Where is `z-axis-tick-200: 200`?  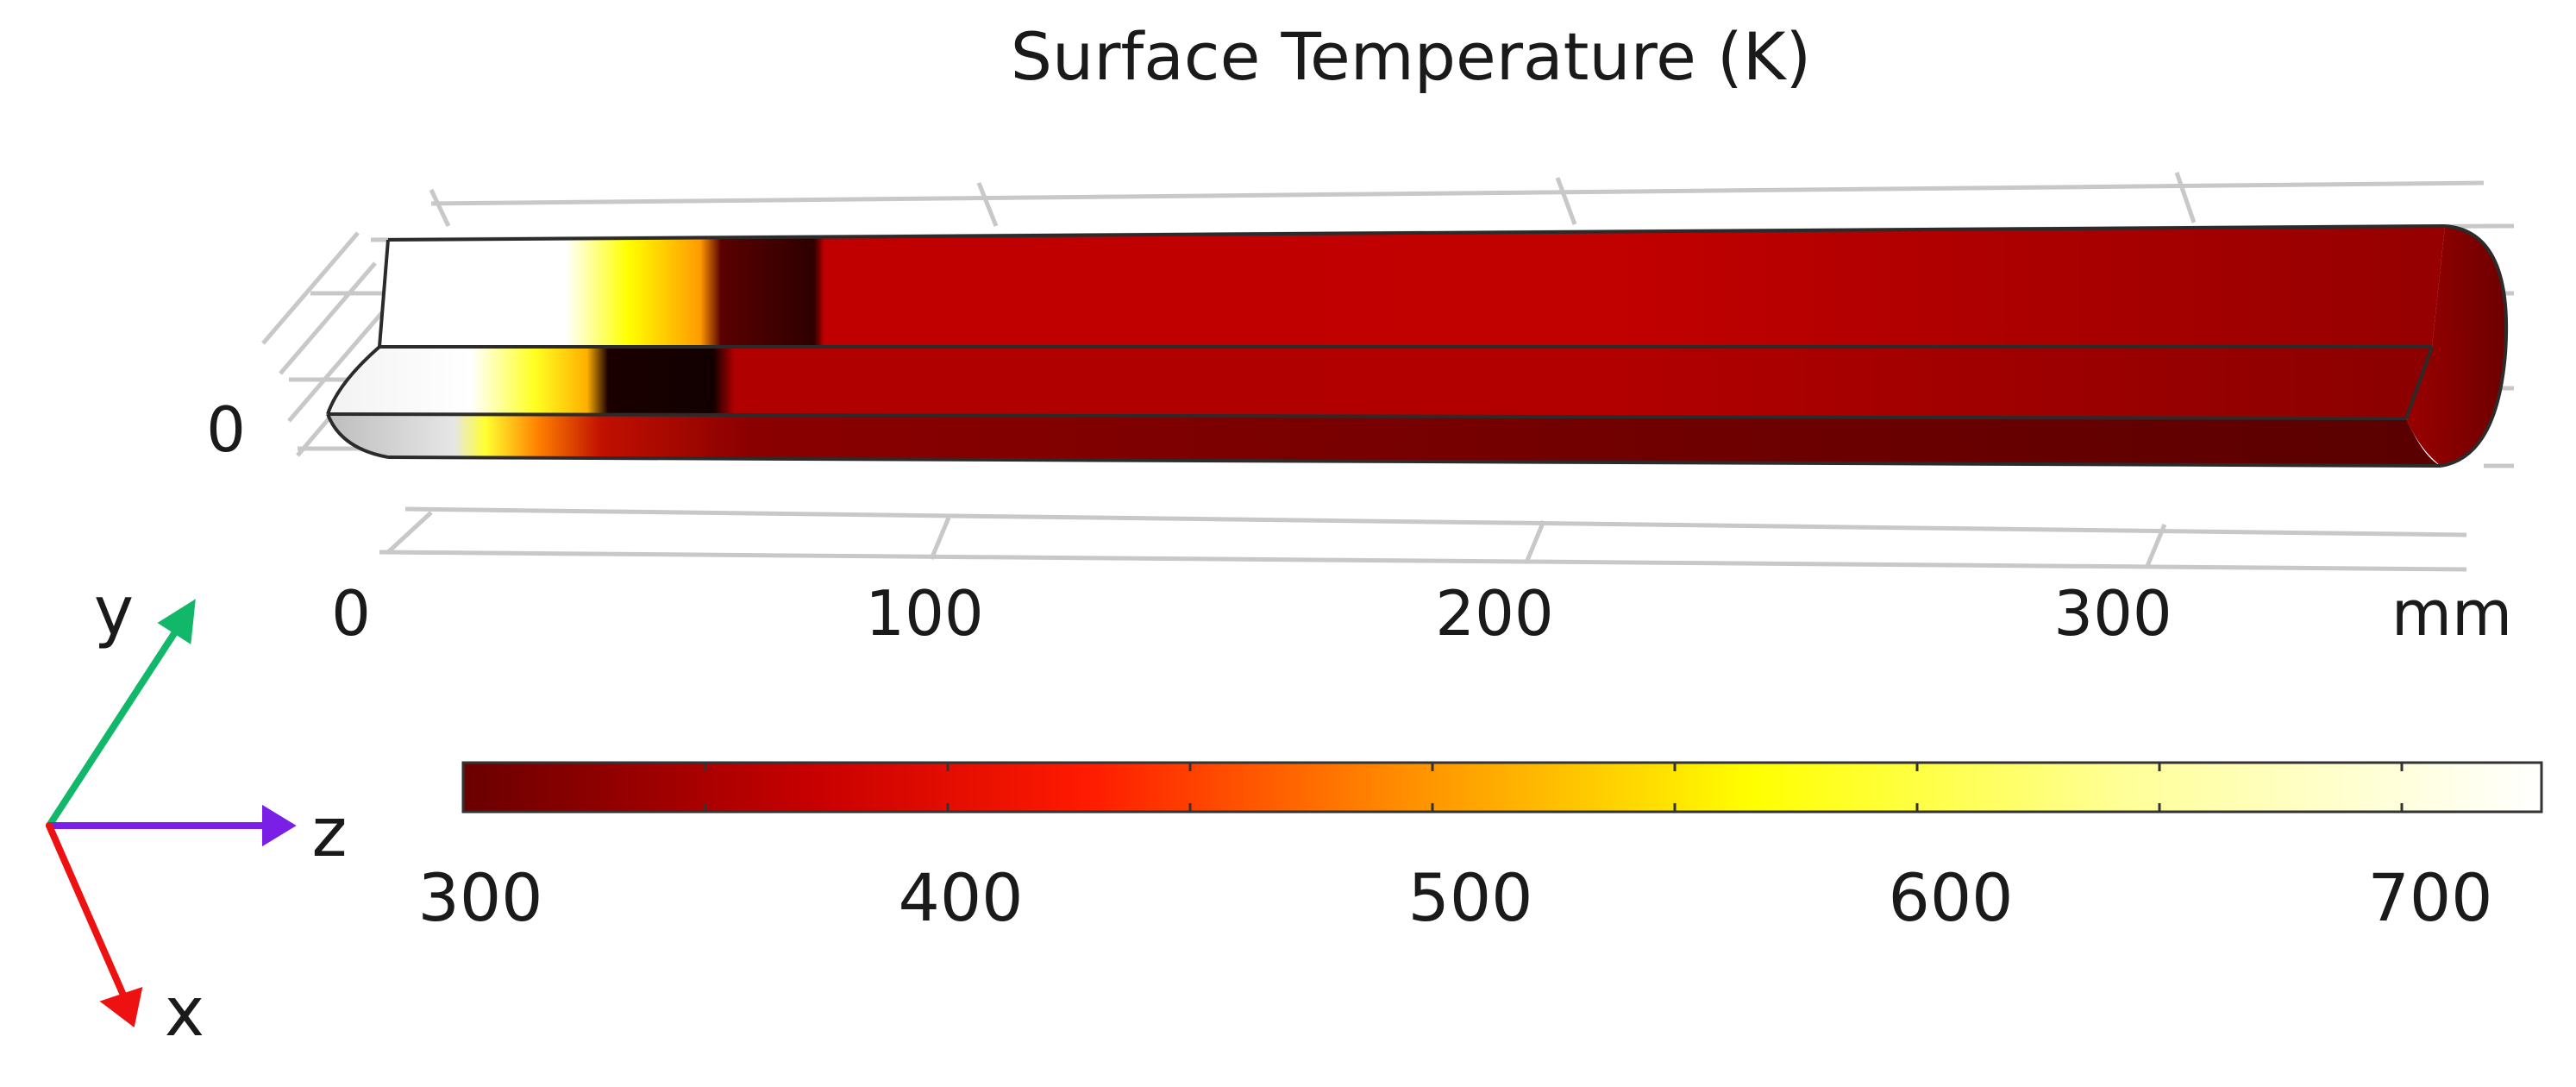
z-axis-tick-200: 200 is located at coordinates (1494, 613).